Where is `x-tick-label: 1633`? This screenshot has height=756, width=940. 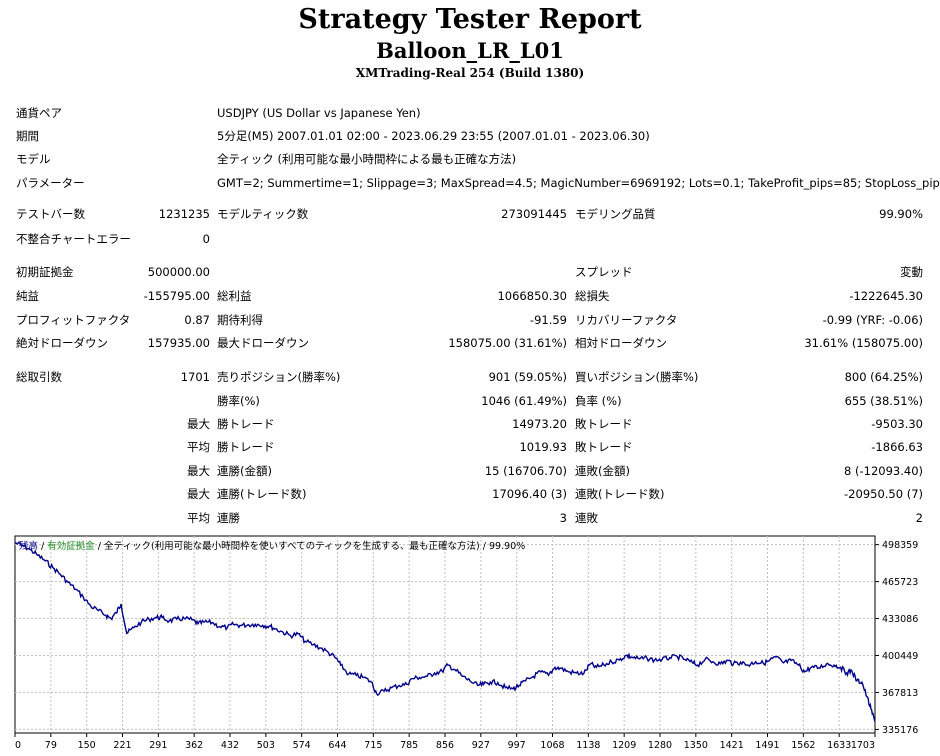 x-tick-label: 1633 is located at coordinates (839, 745).